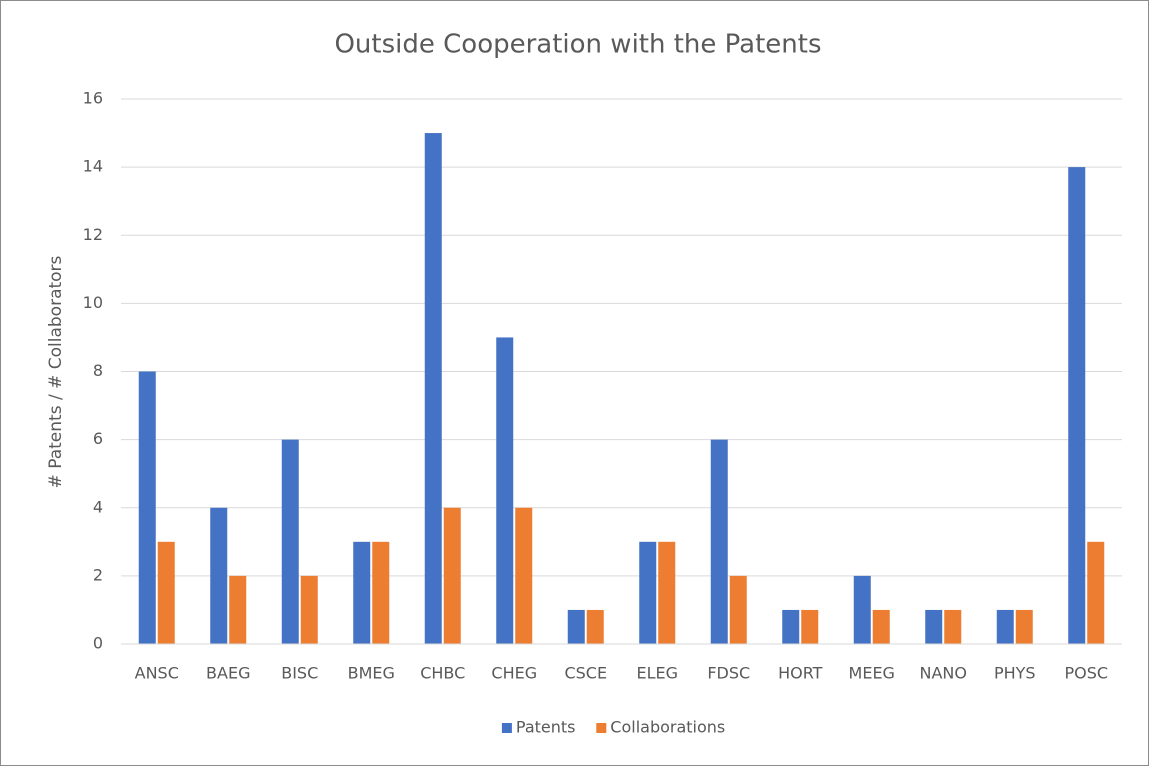 Image resolution: width=1150 pixels, height=767 pixels. Describe the element at coordinates (872, 673) in the screenshot. I see `x-tick-label: MEEG` at that location.